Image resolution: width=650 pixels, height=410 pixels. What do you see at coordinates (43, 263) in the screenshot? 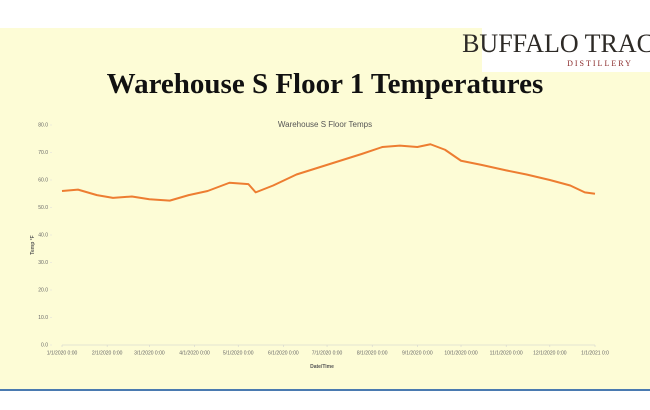
I see `y-tick-label: 30.0` at bounding box center [43, 263].